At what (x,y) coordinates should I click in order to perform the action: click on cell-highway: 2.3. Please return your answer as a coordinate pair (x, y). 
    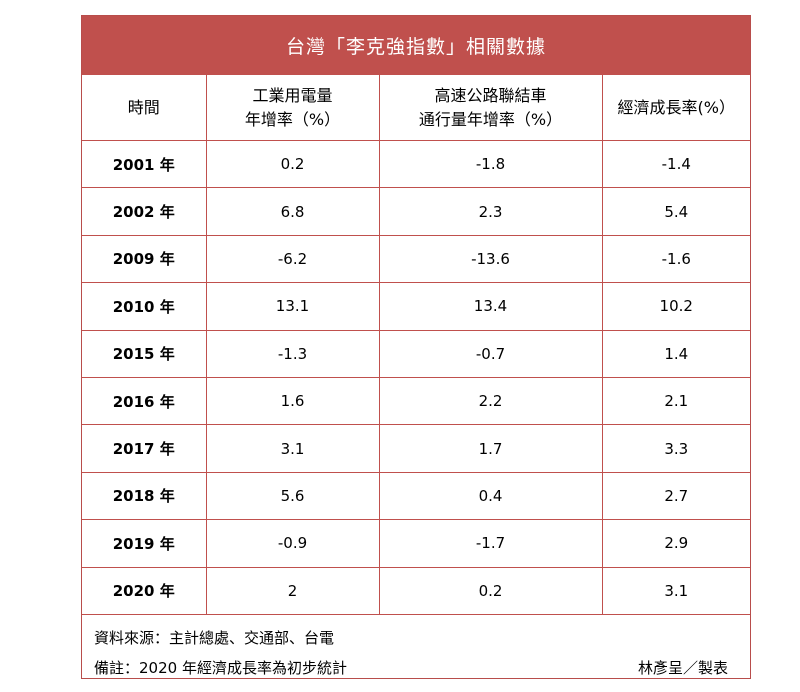
    Looking at the image, I should click on (491, 211).